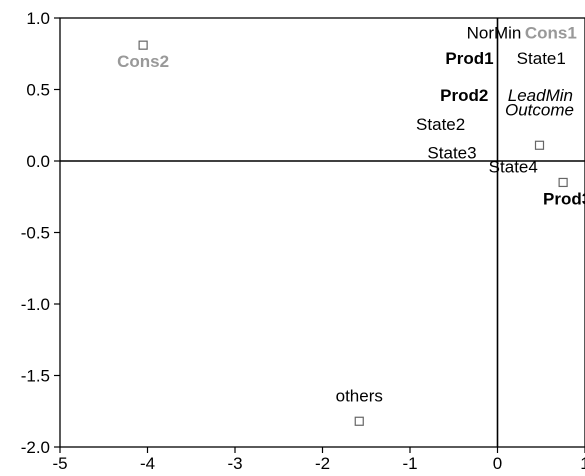 This screenshot has height=476, width=585. Describe the element at coordinates (35, 447) in the screenshot. I see `y-tick-label: -2.0` at that location.